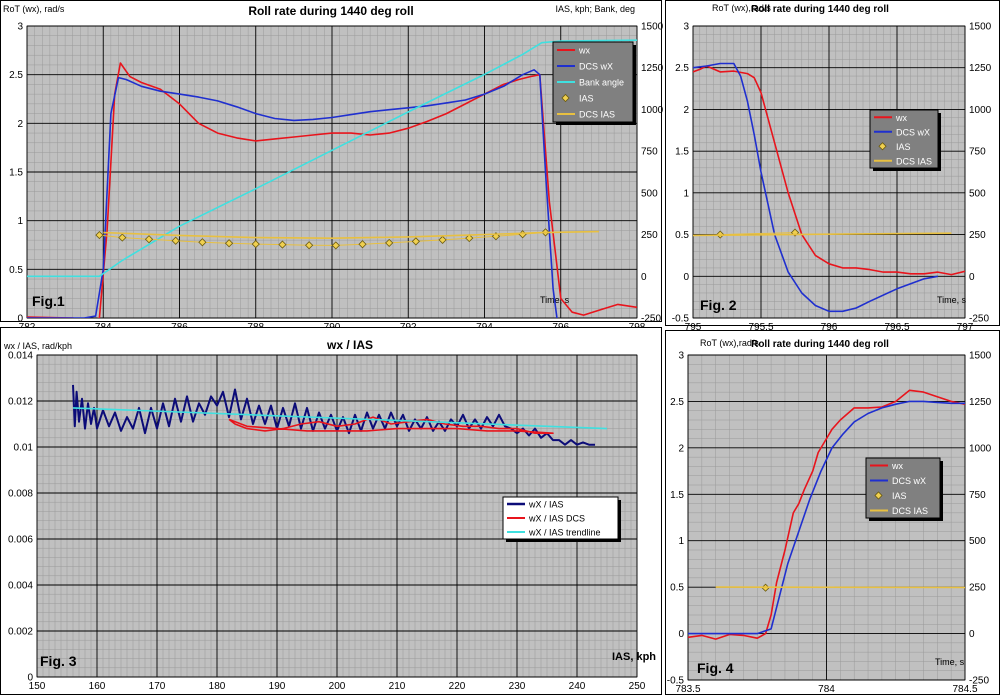 Image resolution: width=1000 pixels, height=700 pixels. I want to click on legend: wX / IAS wX / IAS DCS wX / IAS trendline, so click(562, 519).